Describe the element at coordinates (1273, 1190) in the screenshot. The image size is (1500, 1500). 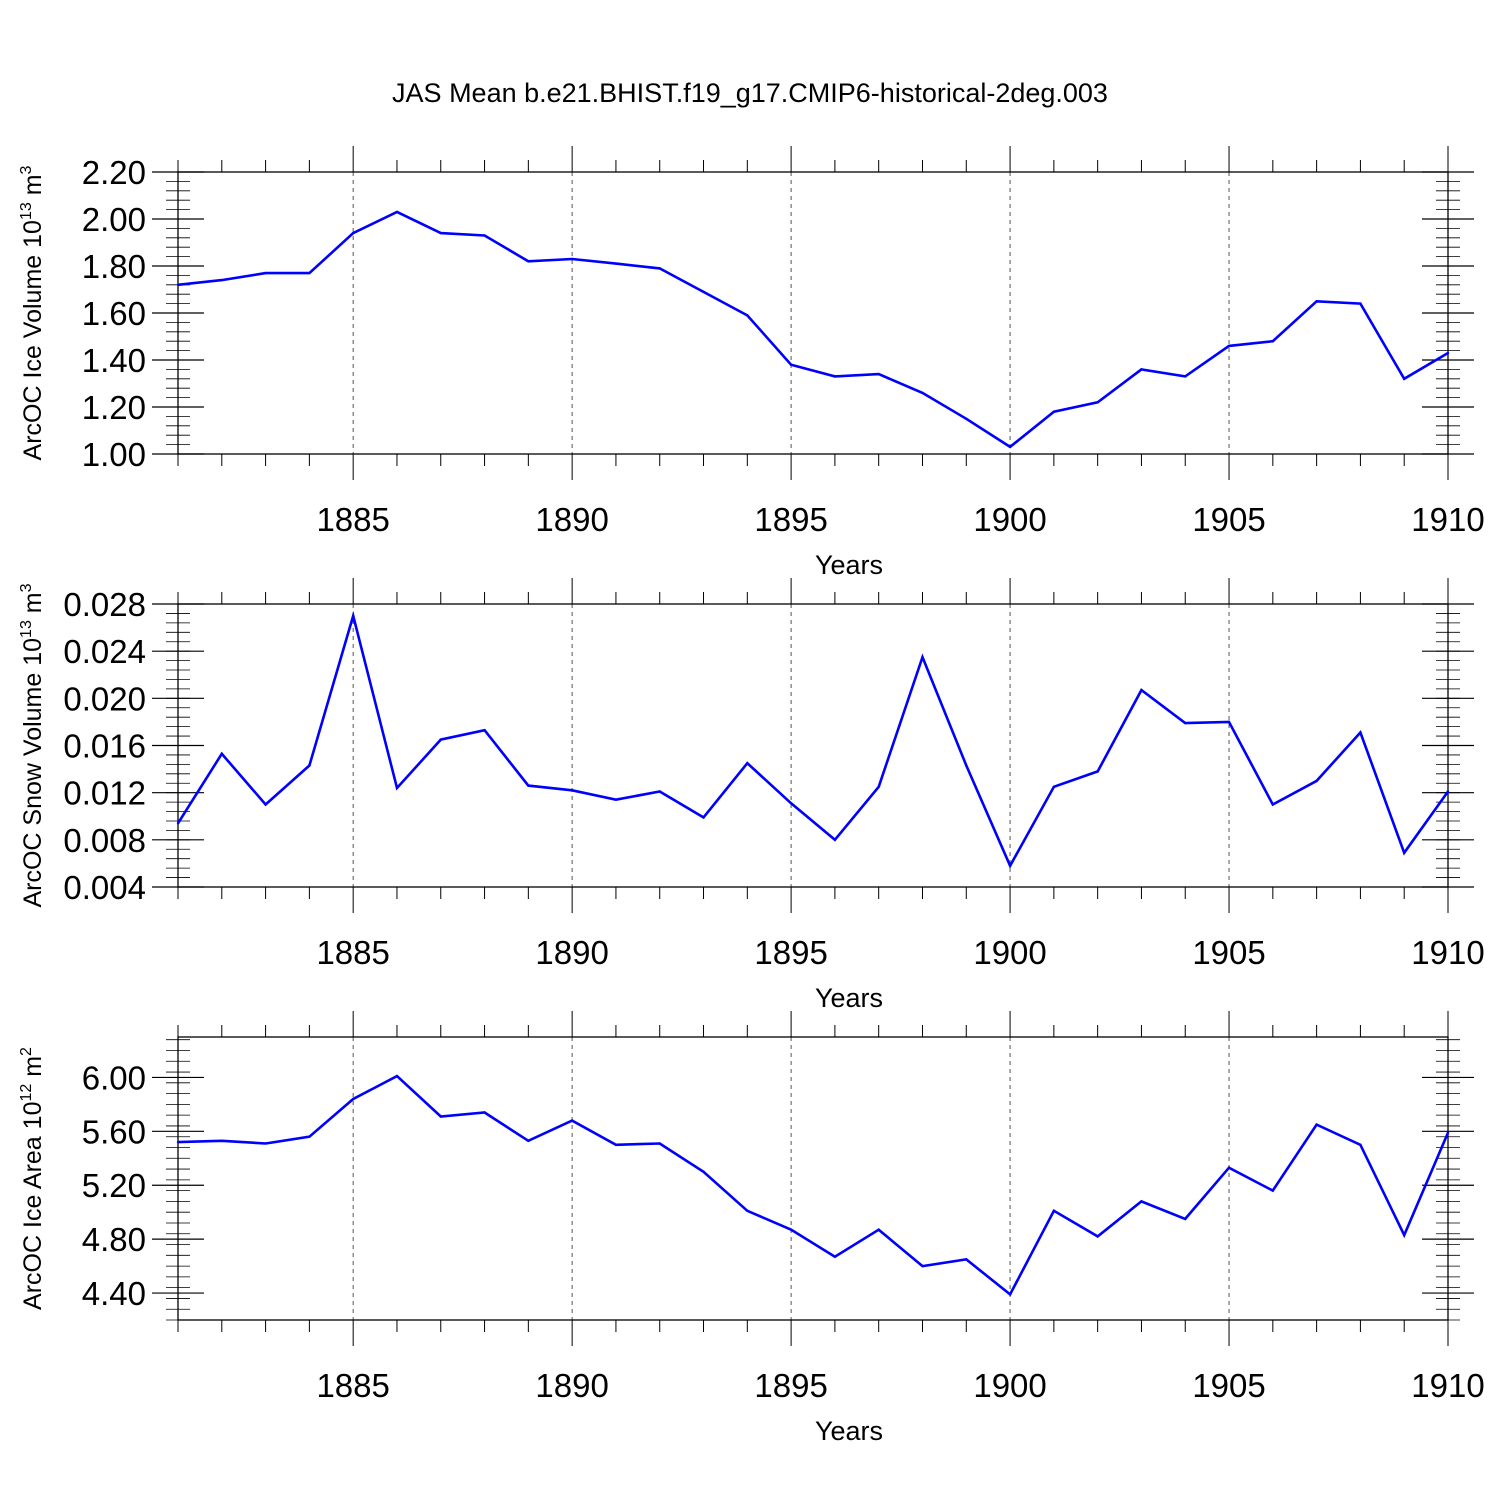
I see `data-point-1906` at that location.